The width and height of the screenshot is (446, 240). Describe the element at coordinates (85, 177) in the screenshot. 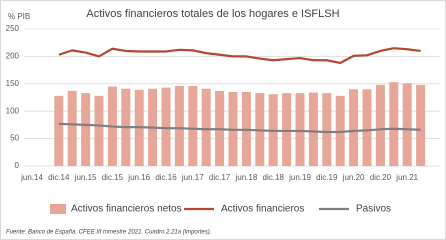

I see `x-tick-label: jun.15` at that location.